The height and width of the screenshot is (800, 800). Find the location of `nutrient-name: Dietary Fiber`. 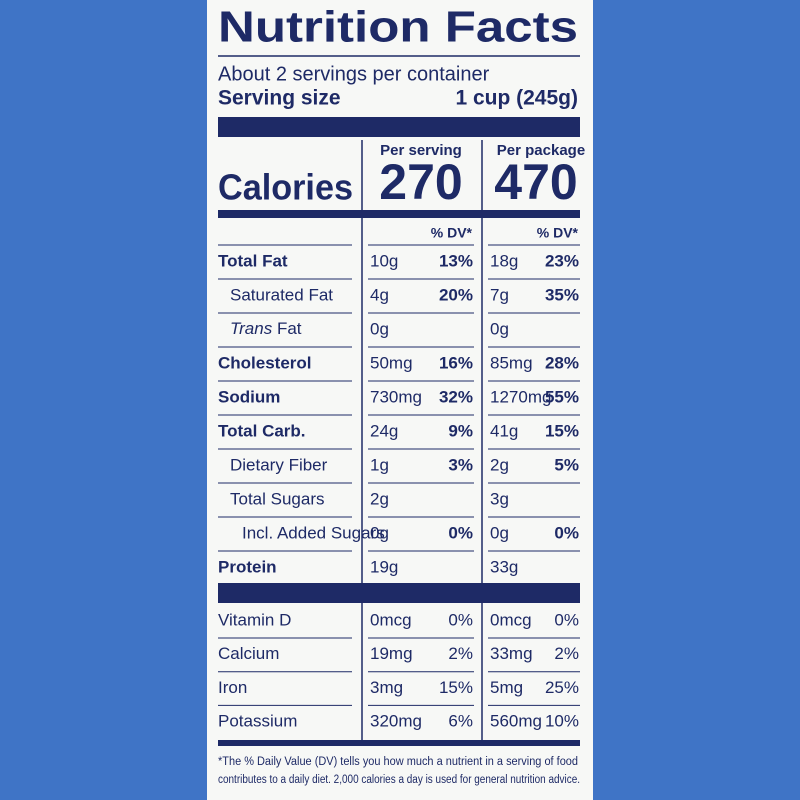

nutrient-name: Dietary Fiber is located at coordinates (279, 464).